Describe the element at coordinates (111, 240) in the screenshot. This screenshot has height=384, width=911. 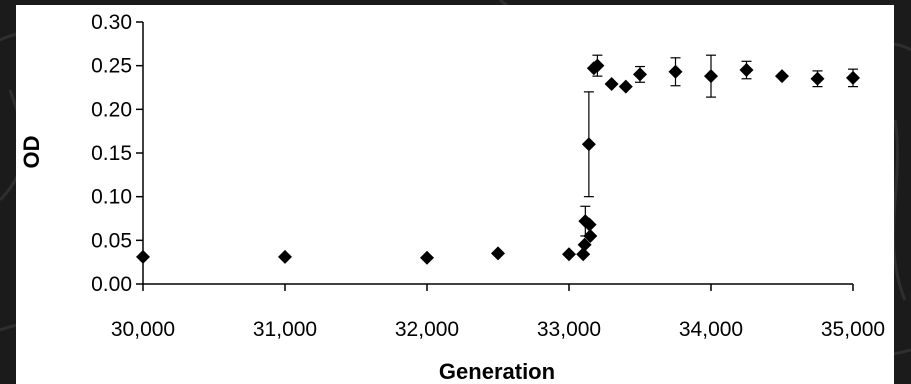
I see `y-tick-label: 0.05` at that location.